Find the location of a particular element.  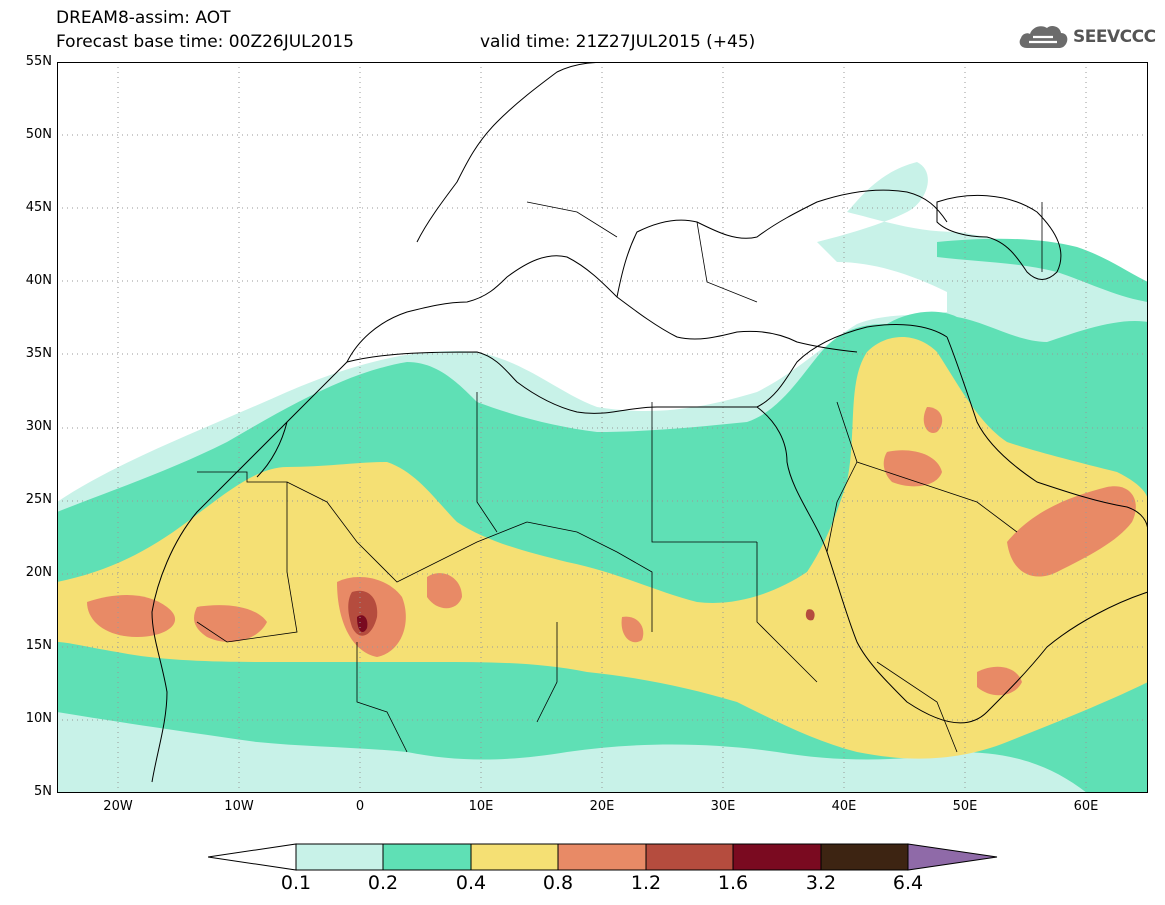

lat-label: 25N is located at coordinates (38, 499).